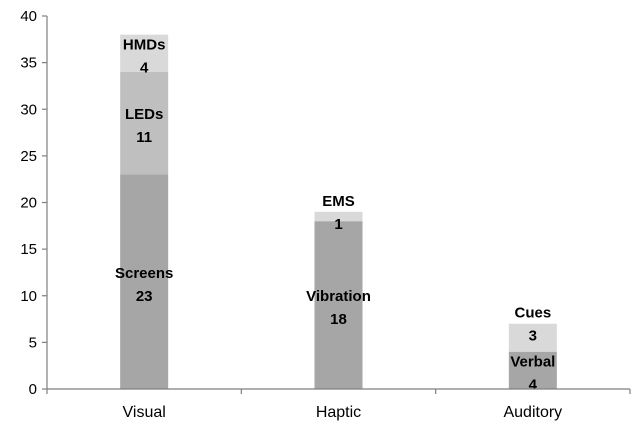  What do you see at coordinates (144, 114) in the screenshot?
I see `segment-name-label: LEDs` at bounding box center [144, 114].